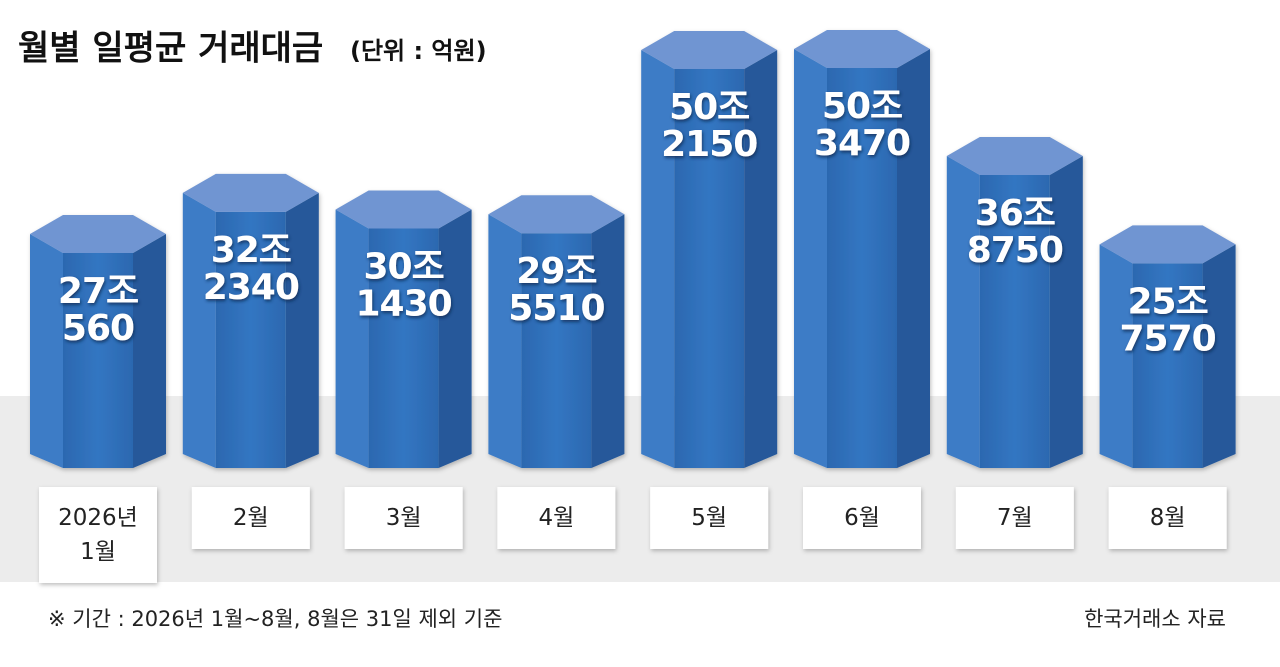 The image size is (1280, 667). I want to click on x-tick-label: 4월, so click(557, 518).